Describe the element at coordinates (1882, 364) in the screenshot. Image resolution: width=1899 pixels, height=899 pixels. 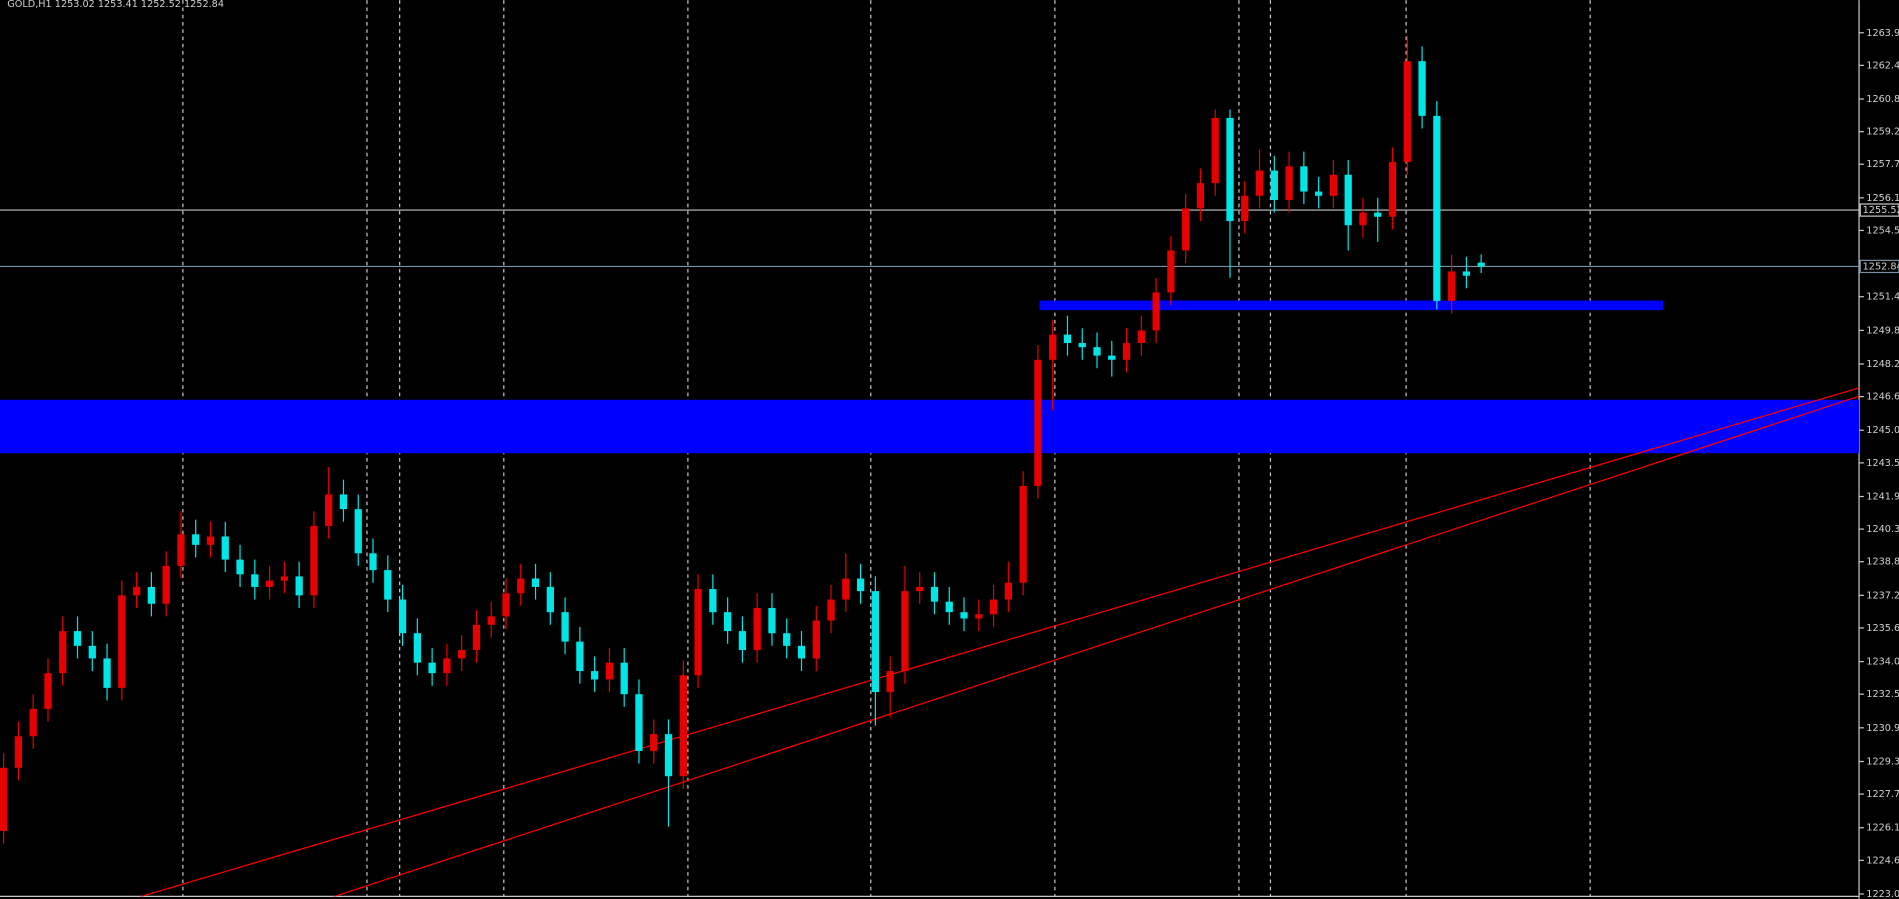
I see `y-tick-label: 1248.20` at that location.